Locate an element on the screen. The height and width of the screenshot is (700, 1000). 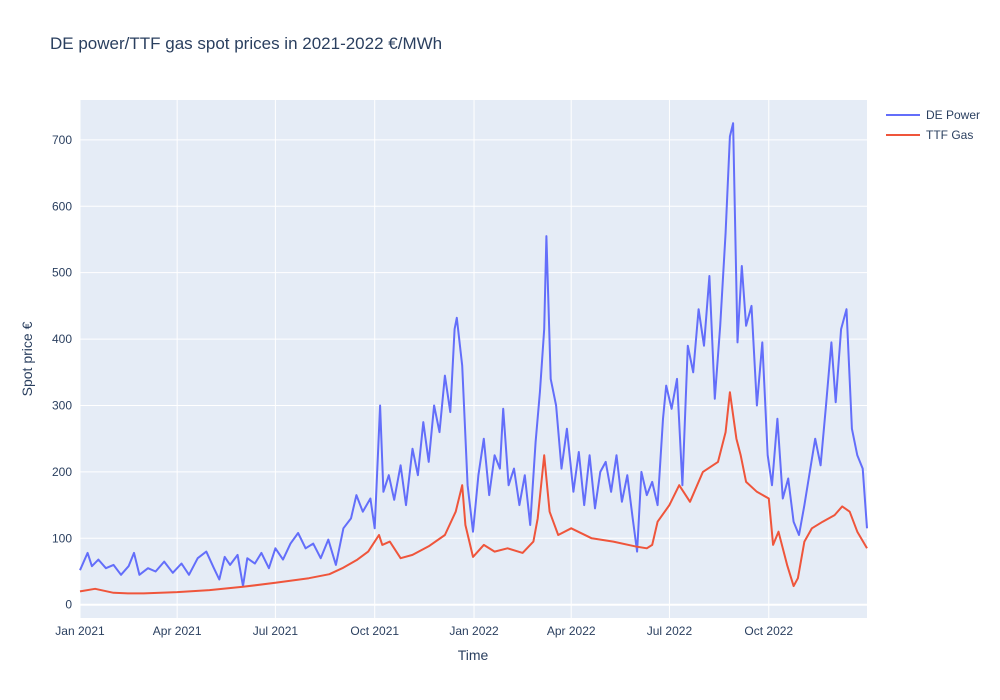
x-tick-label: Jan 2021 is located at coordinates (80, 631).